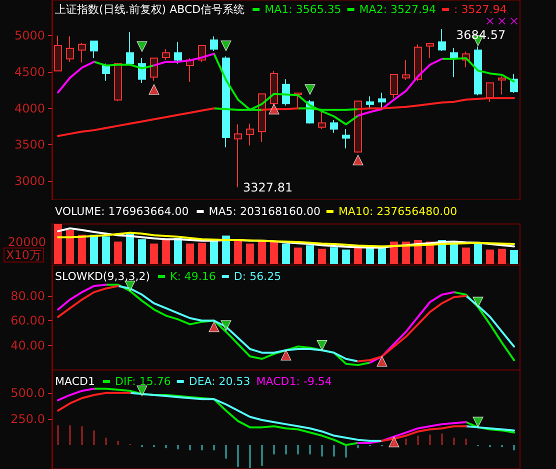  Describe the element at coordinates (27, 393) in the screenshot. I see `y-tick-label: 500.0` at that location.